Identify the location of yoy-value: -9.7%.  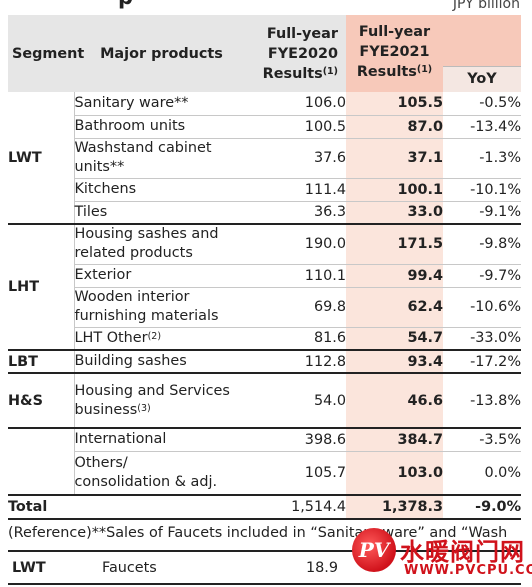
(482, 276).